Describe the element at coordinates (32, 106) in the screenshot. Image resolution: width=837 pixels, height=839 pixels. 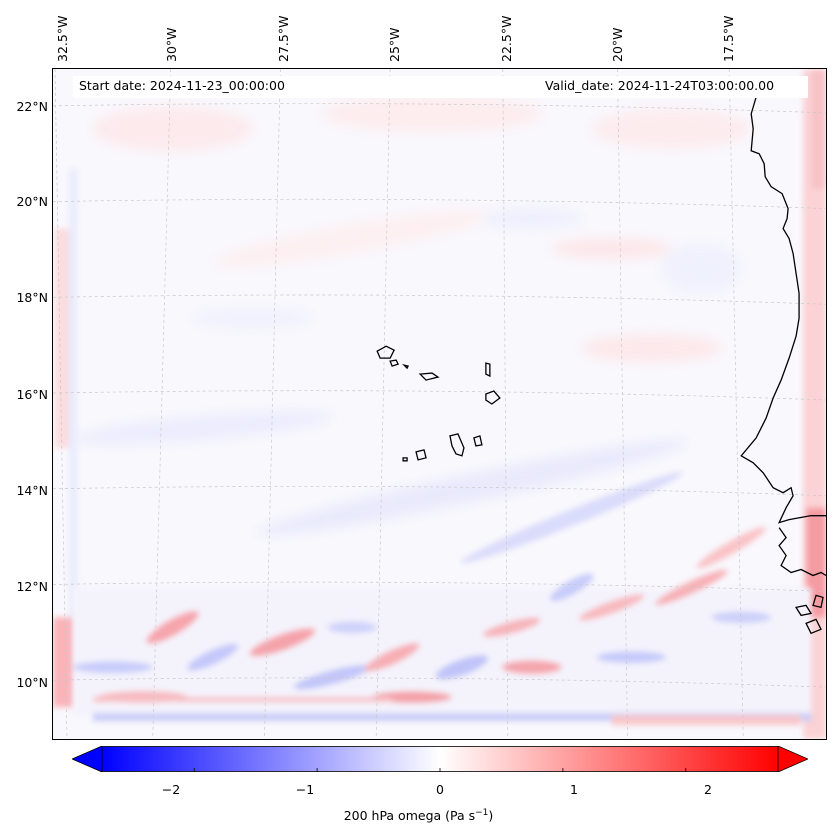
I see `lat-label-22n: 22°N` at that location.